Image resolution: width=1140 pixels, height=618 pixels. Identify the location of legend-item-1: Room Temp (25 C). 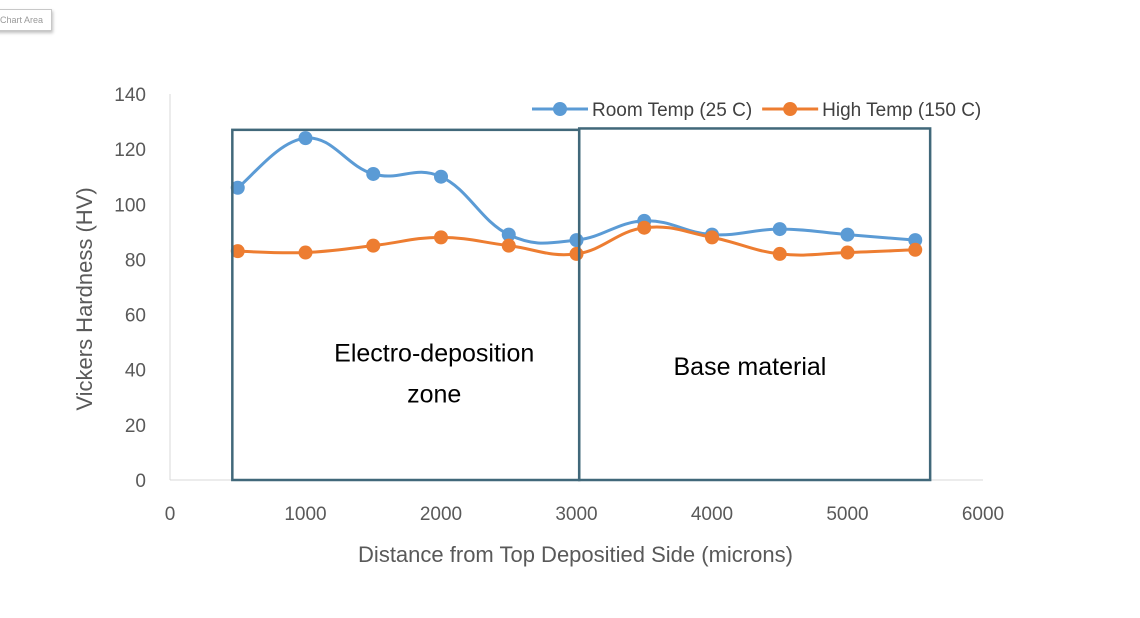
(642, 110).